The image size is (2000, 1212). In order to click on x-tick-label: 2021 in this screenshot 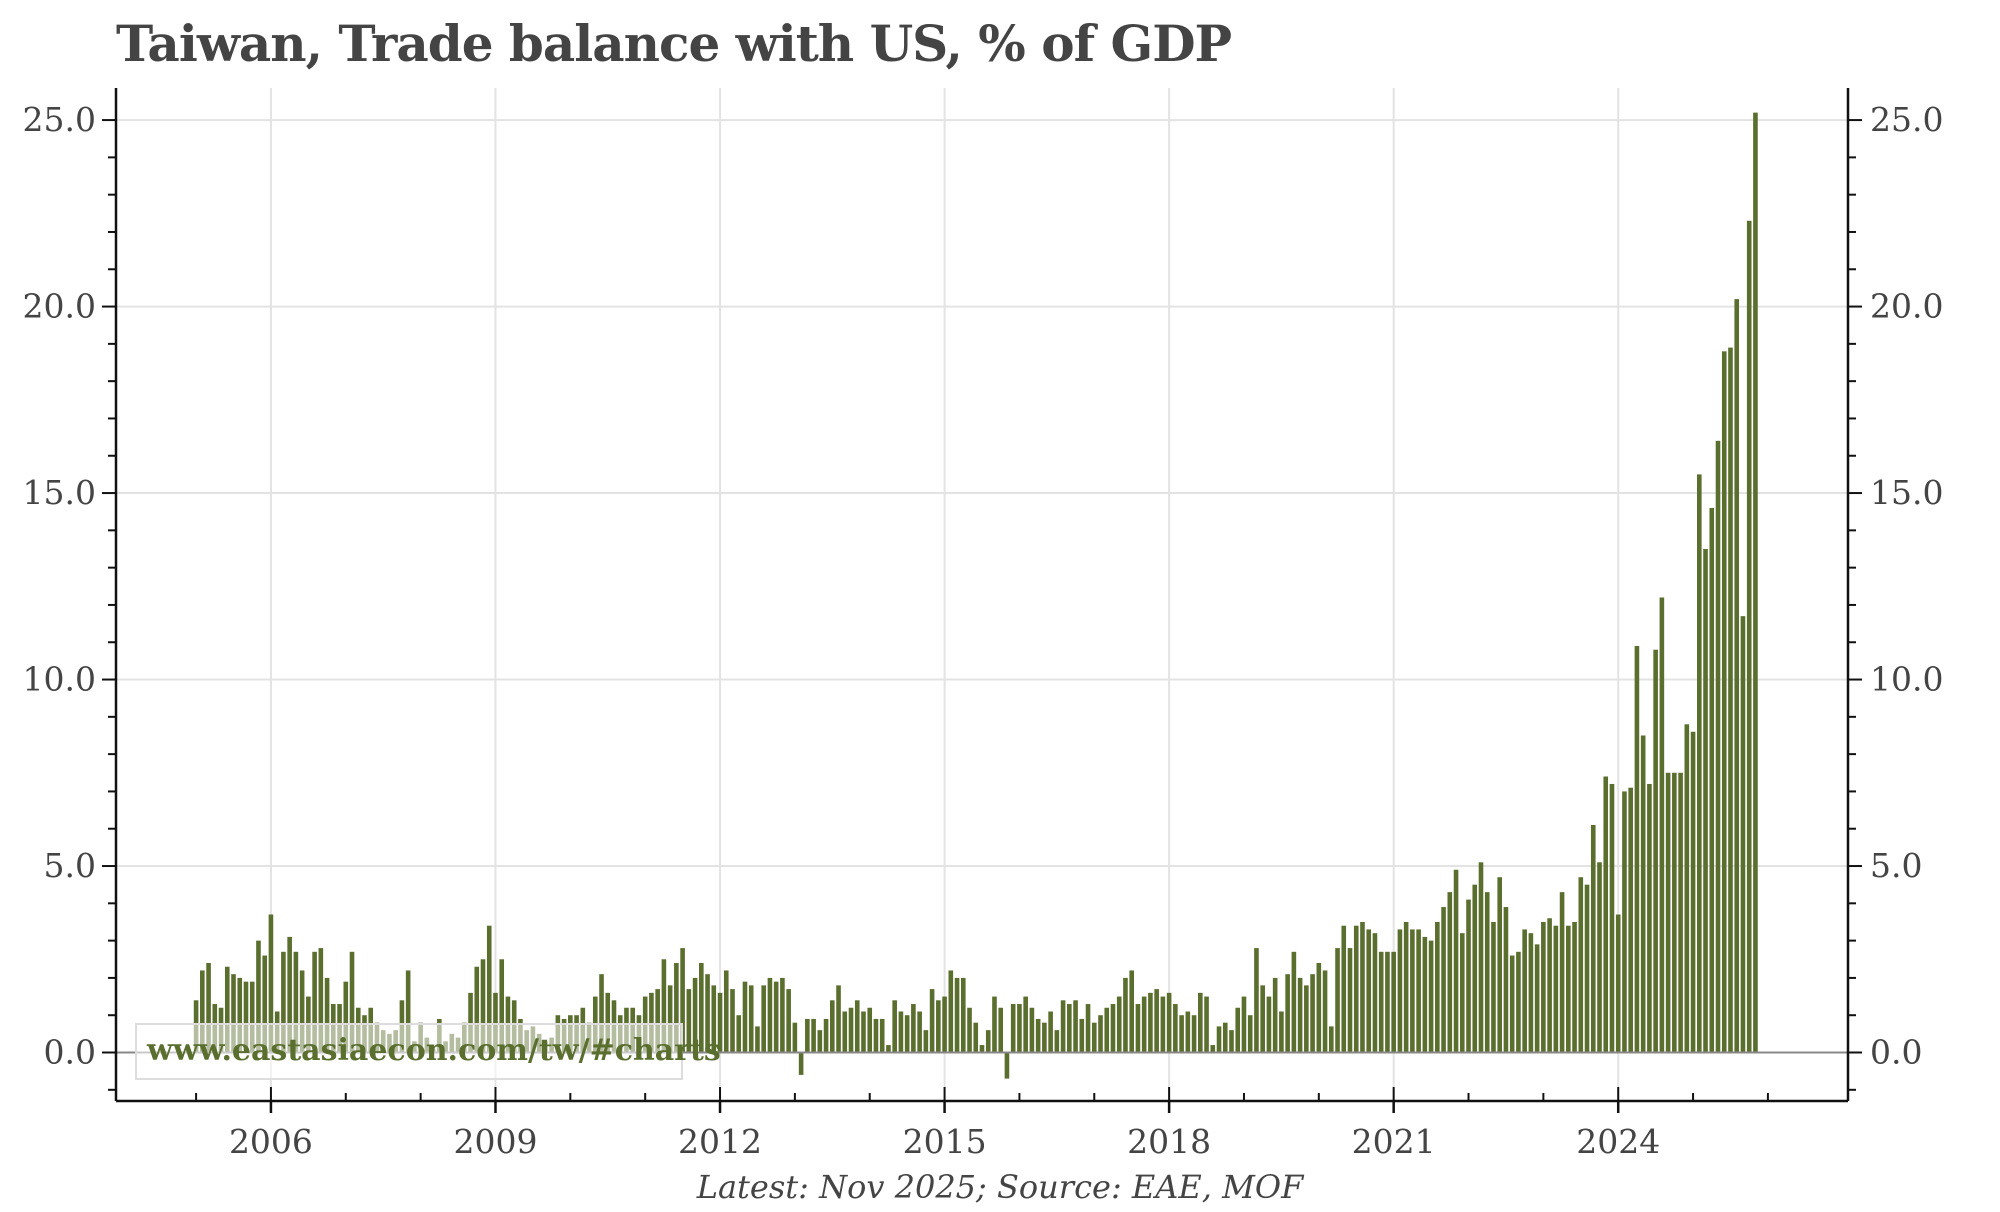, I will do `click(1394, 1141)`.